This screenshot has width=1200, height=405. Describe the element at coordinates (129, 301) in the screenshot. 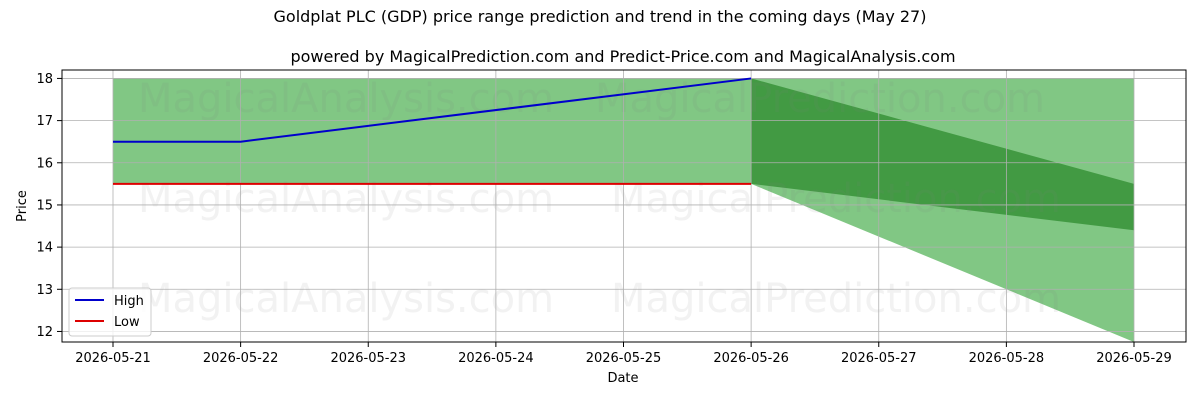

I see `legend-label-high: High` at that location.